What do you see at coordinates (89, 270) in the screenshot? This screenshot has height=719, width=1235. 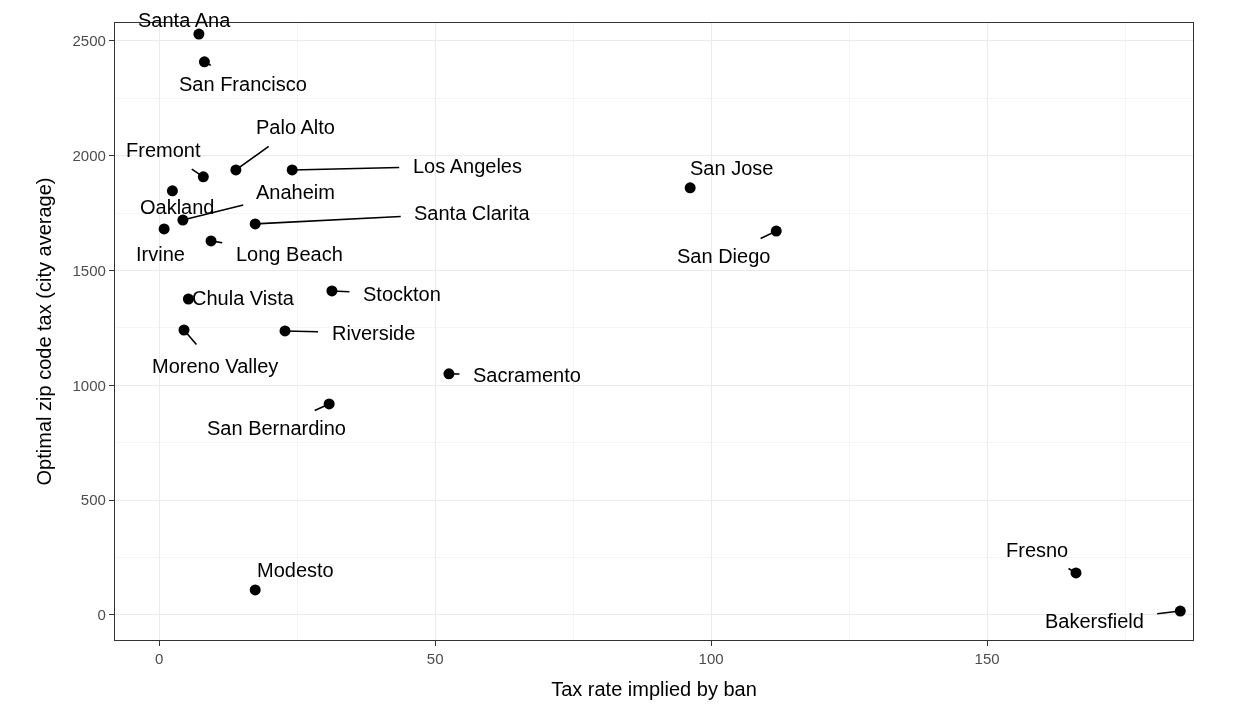 I see `y-tick-label: 1500` at bounding box center [89, 270].